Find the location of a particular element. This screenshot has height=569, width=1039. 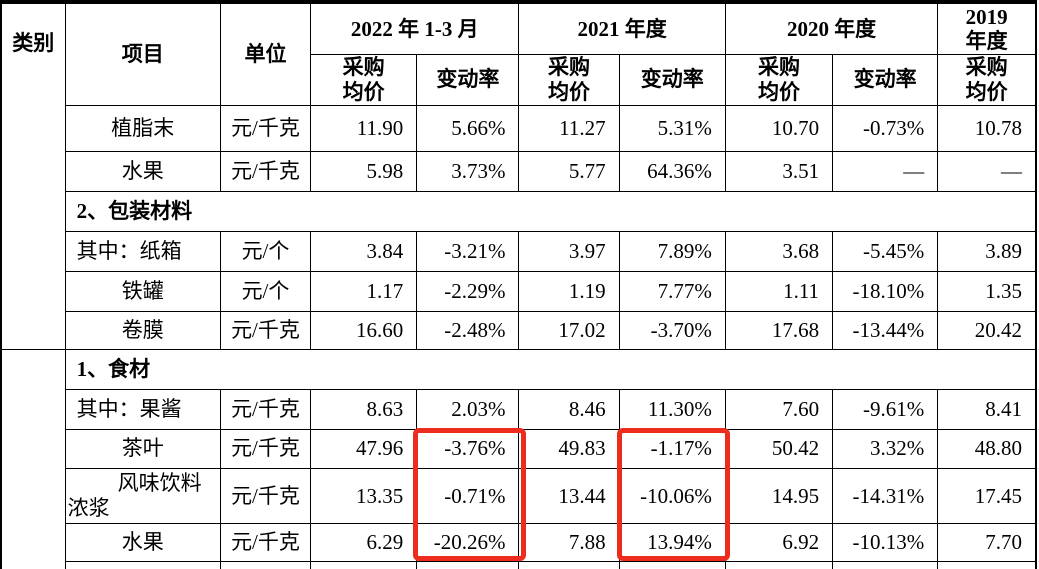

cell-change-2020: -18.10% is located at coordinates (885, 291).